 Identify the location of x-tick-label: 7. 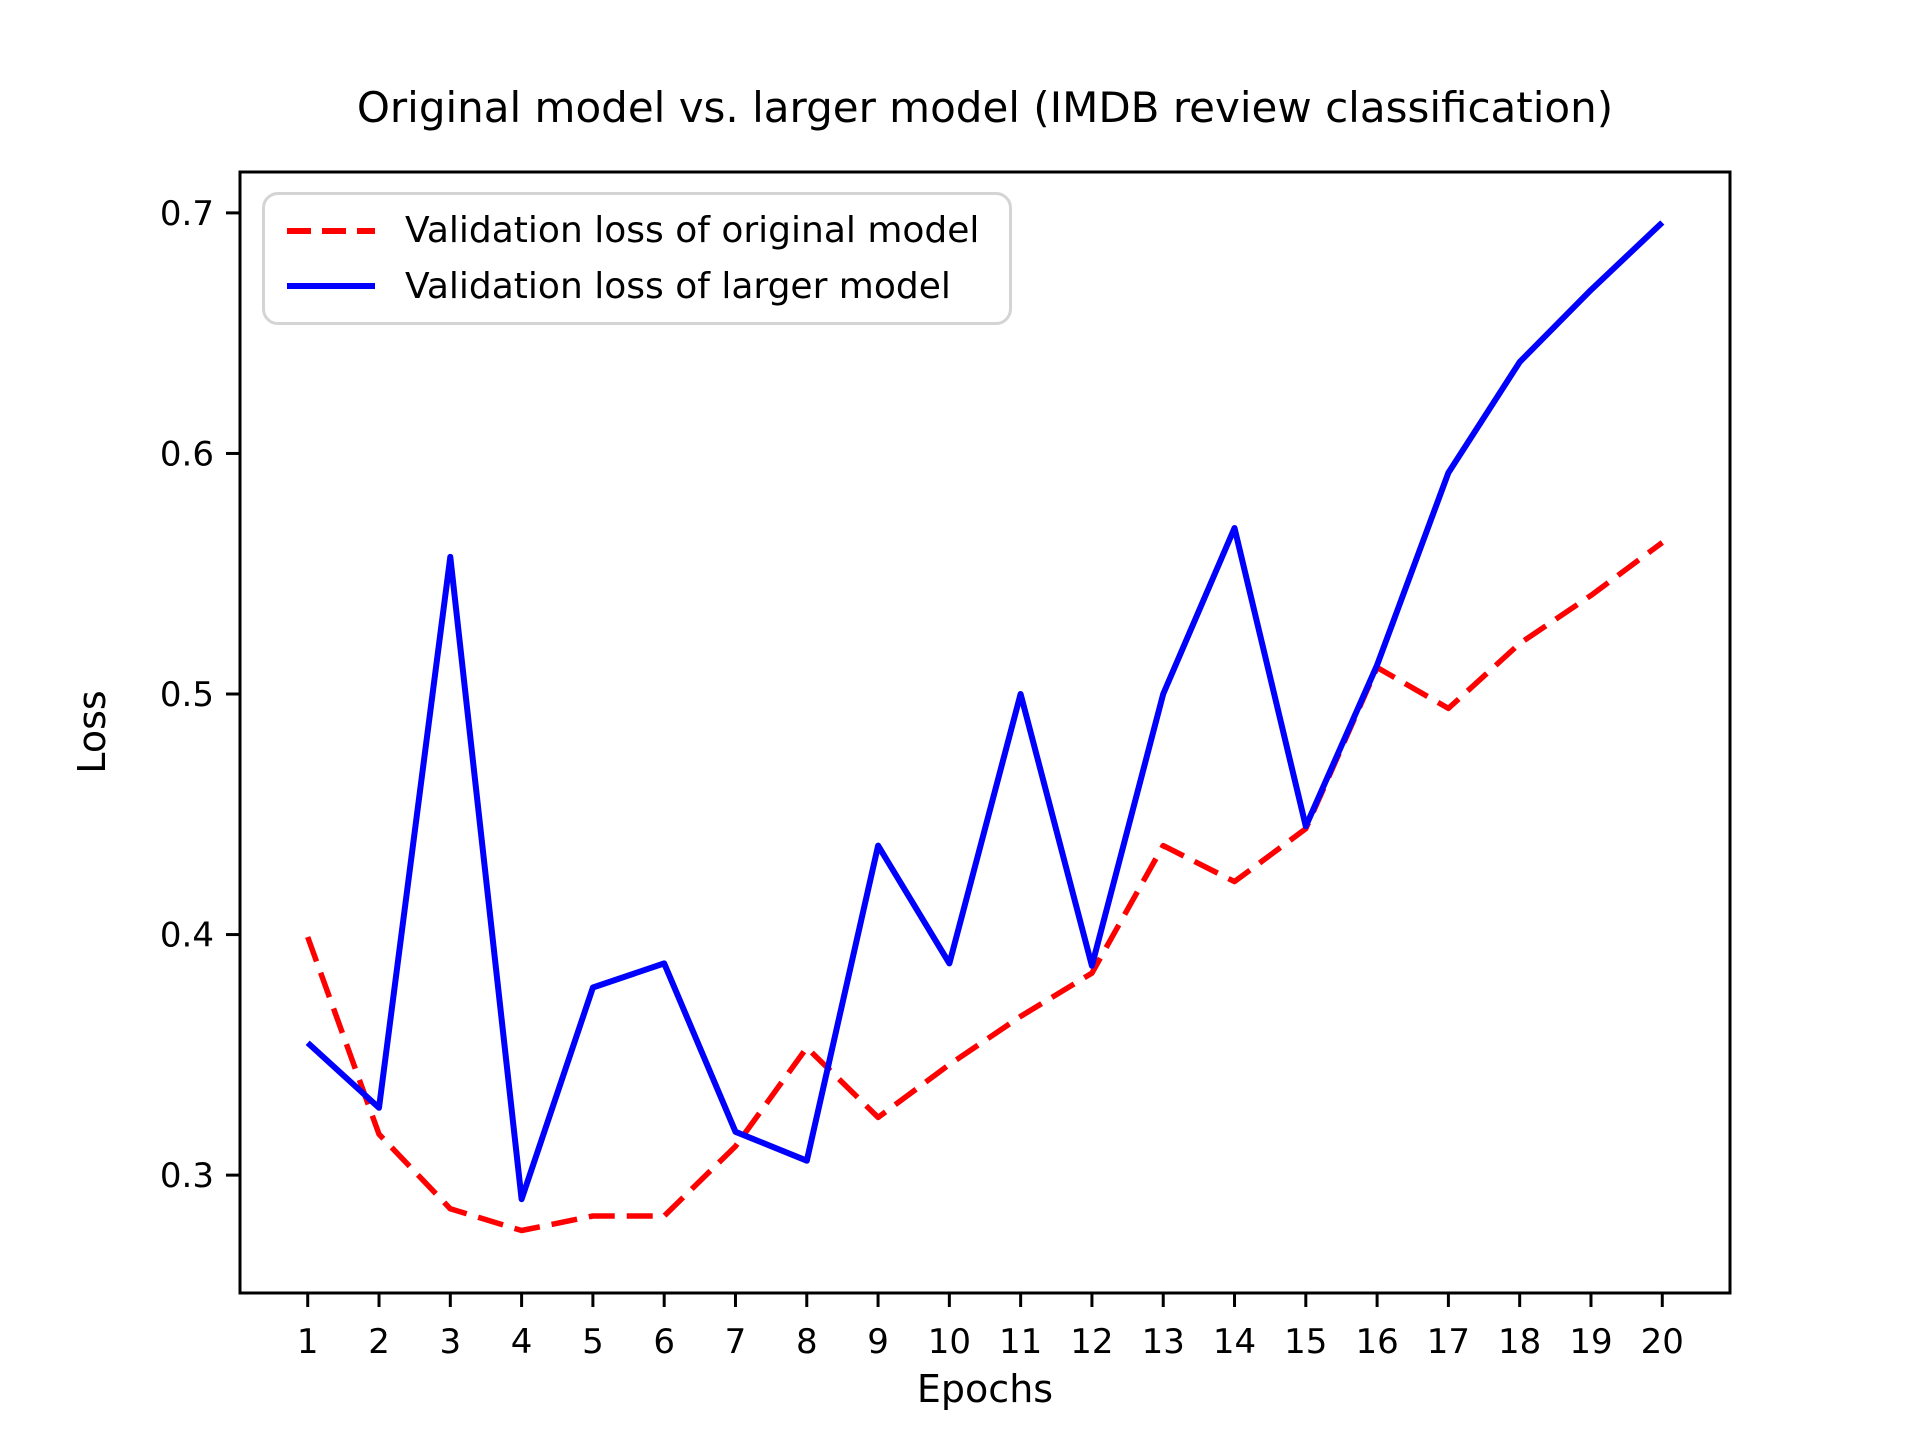
(736, 1342).